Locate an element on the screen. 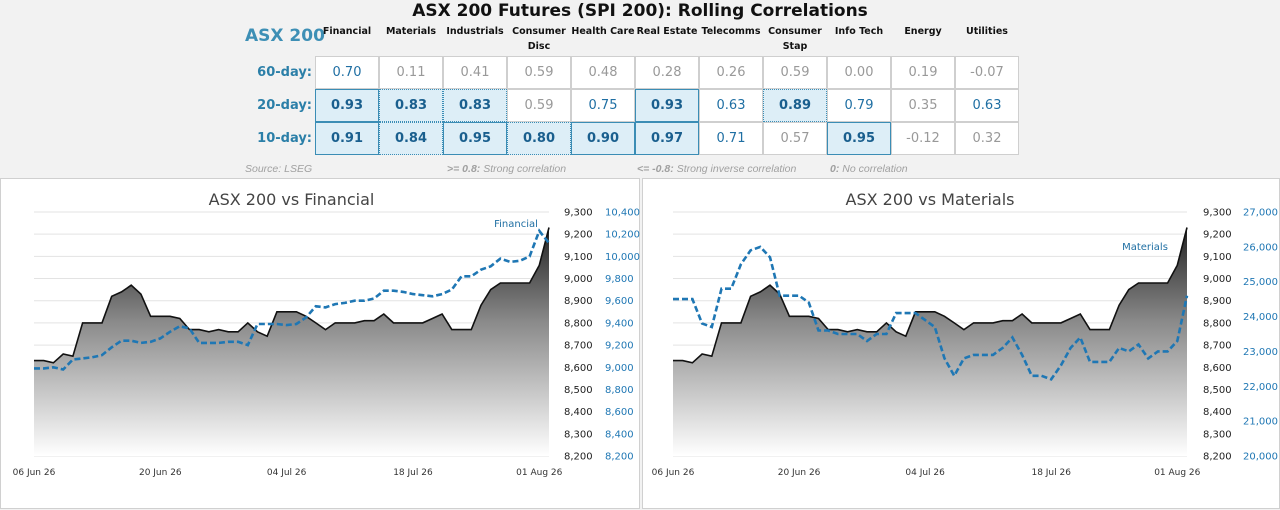  correlation-cell: 0.26 is located at coordinates (731, 72).